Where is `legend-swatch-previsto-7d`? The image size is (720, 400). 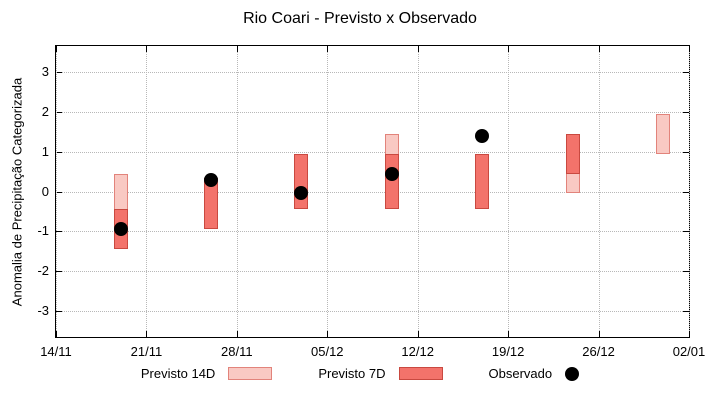 legend-swatch-previsto-7d is located at coordinates (420, 373).